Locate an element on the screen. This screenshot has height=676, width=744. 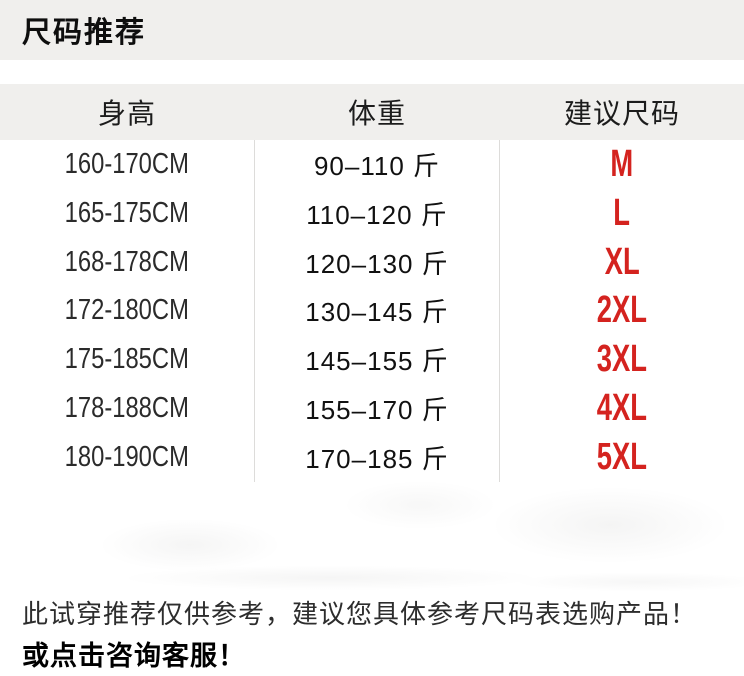
weight-cell: 145–155 斤 is located at coordinates (377, 360).